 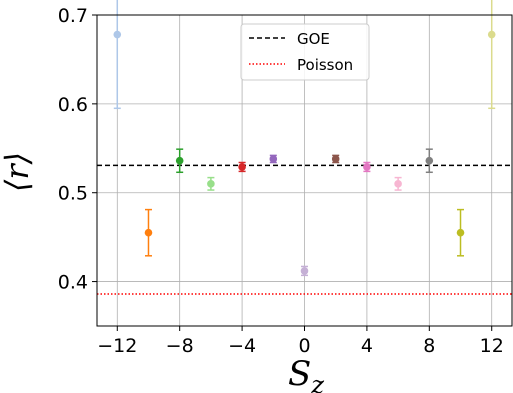 I want to click on x-axis-label-symbol: S, so click(x=299, y=373).